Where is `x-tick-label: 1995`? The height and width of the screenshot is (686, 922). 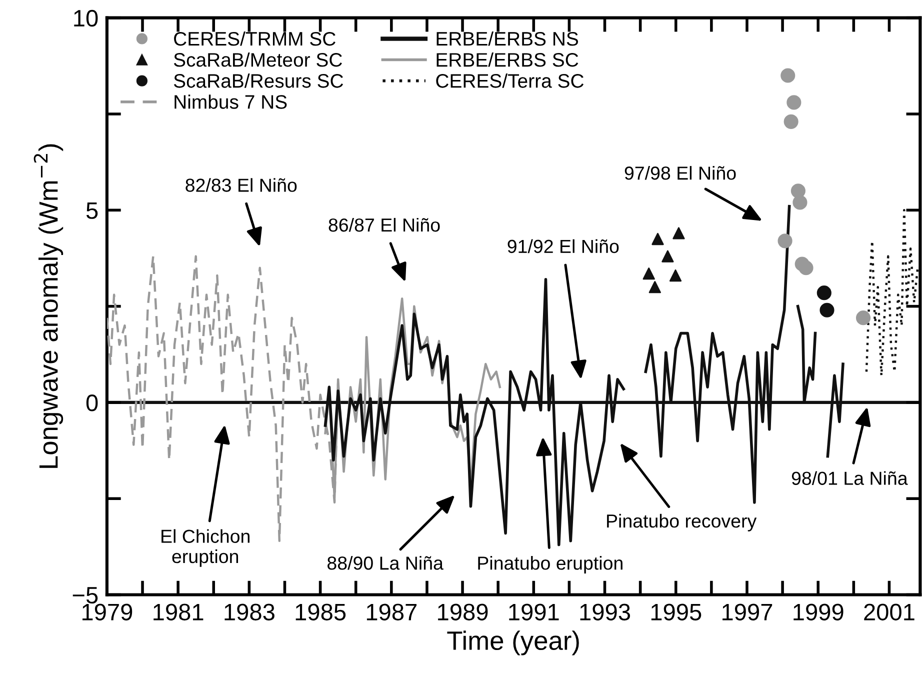
x-tick-label: 1995 is located at coordinates (676, 612).